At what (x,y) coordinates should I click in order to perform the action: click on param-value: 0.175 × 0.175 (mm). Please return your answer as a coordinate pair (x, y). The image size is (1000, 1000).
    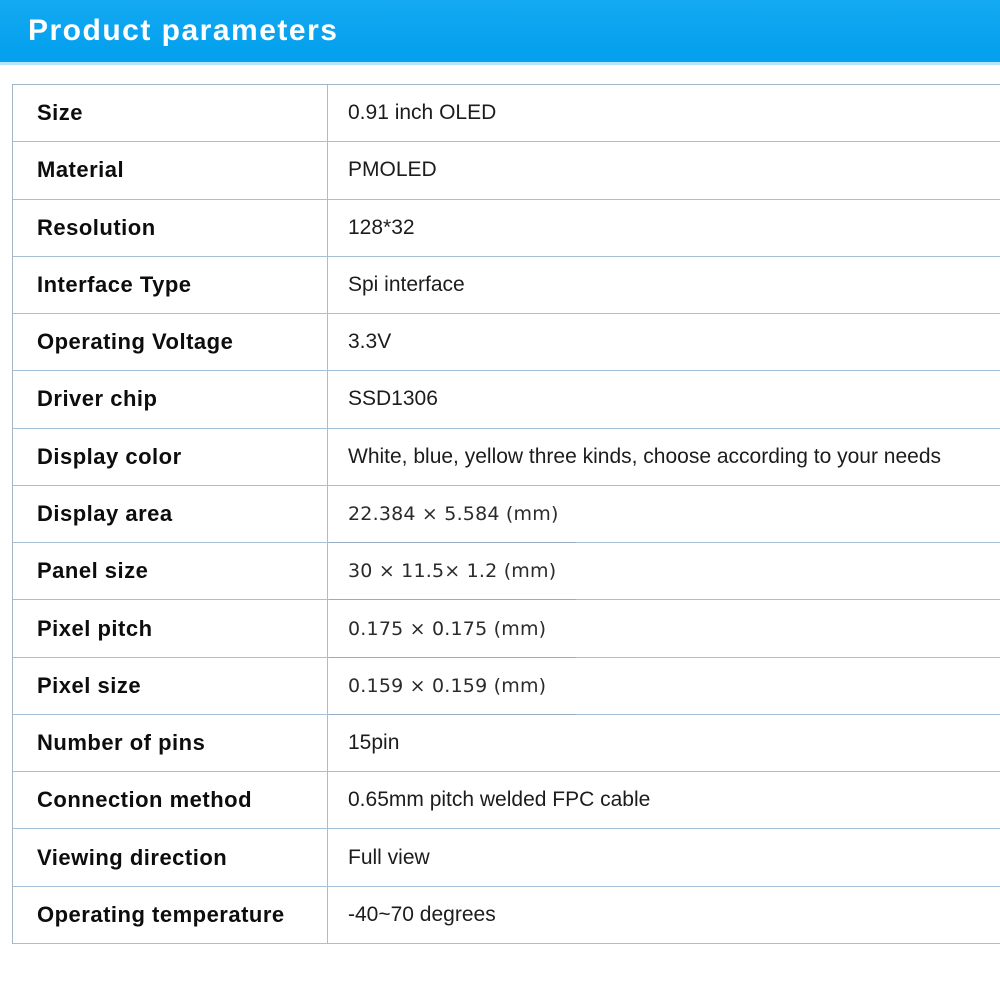
    Looking at the image, I should click on (447, 628).